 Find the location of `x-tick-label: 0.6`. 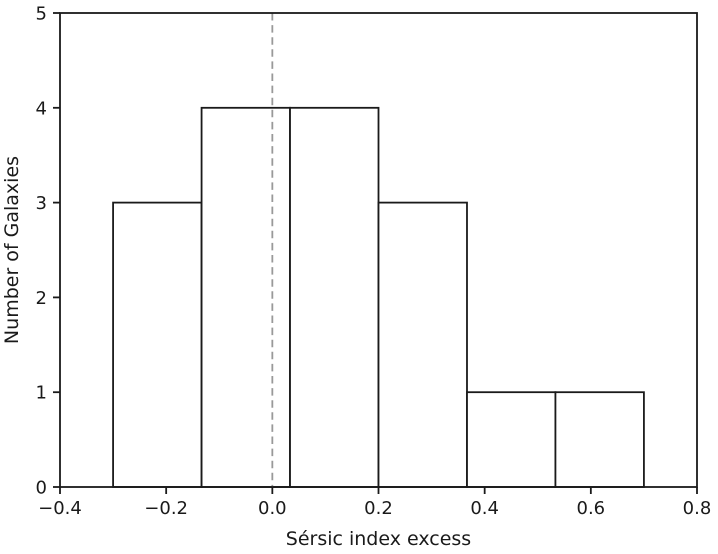

x-tick-label: 0.6 is located at coordinates (591, 508).